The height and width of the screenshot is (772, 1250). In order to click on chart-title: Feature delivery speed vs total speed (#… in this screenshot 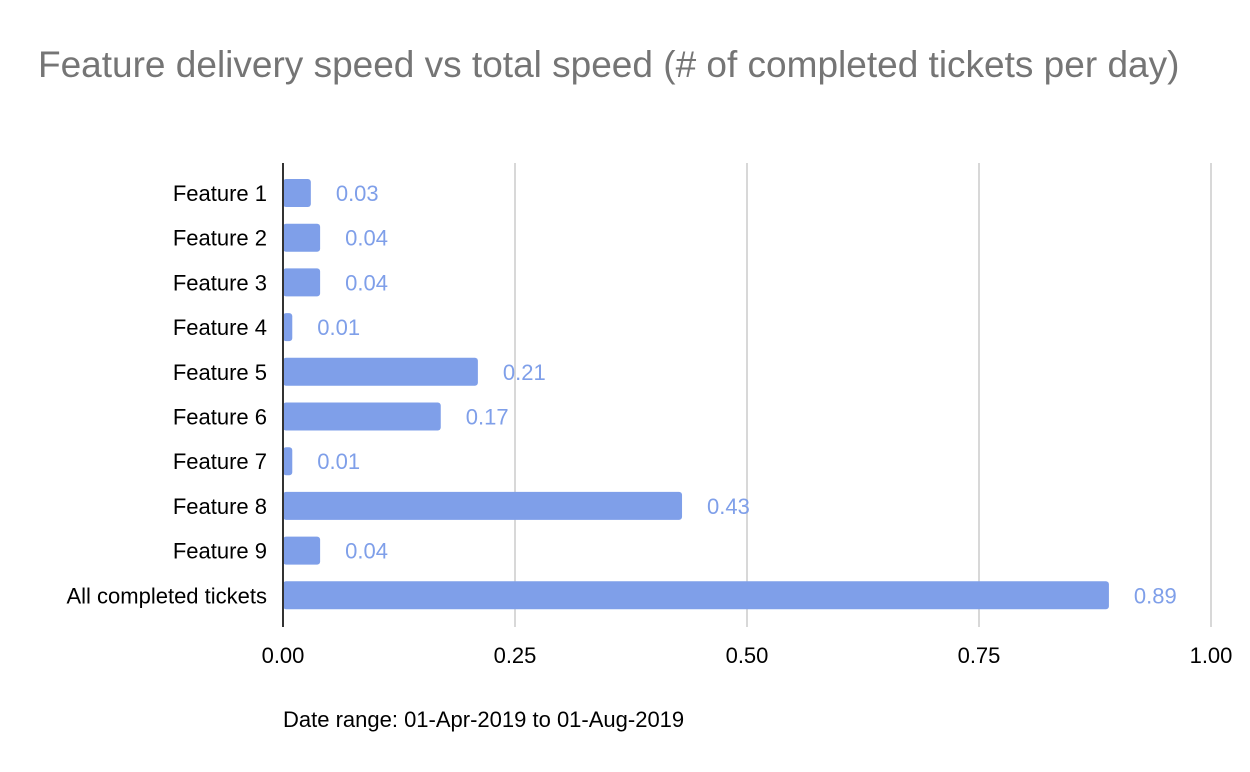, I will do `click(609, 64)`.